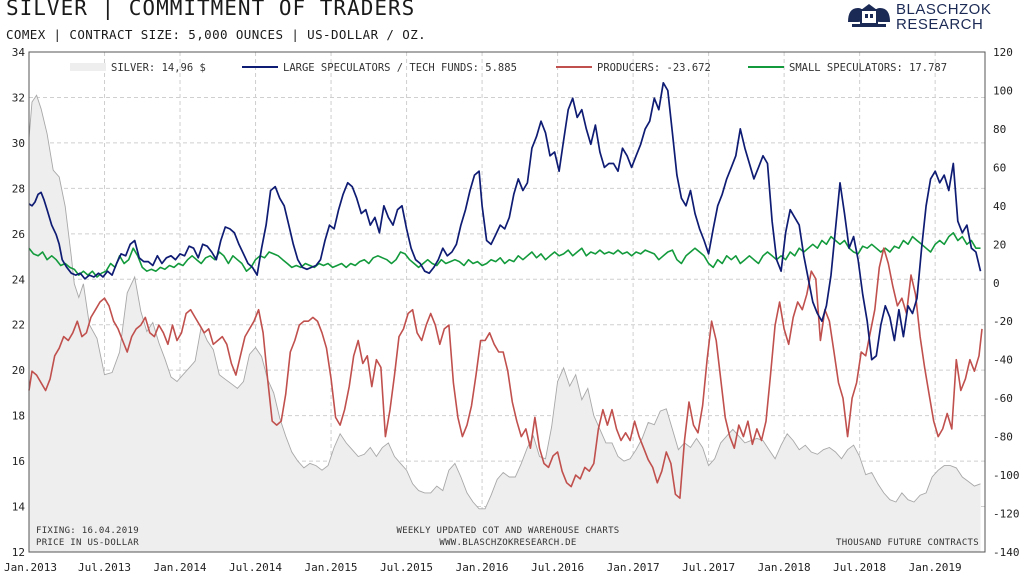 The image size is (1024, 579). I want to click on footer-contract-unit: THOUSAND FUTURE CONTRACTS, so click(907, 543).